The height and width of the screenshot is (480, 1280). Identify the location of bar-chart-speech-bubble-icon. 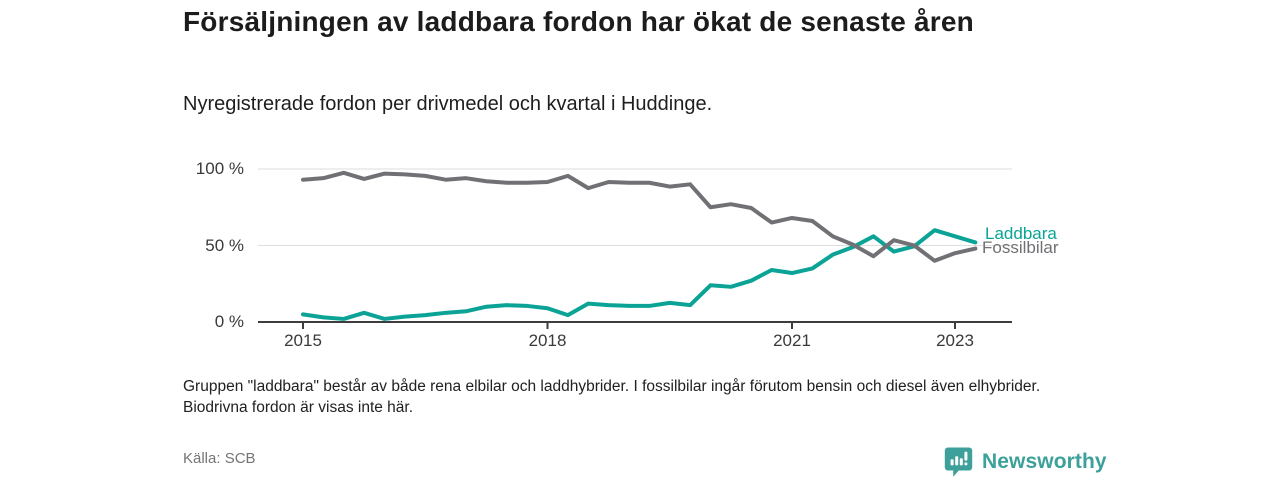
(959, 462).